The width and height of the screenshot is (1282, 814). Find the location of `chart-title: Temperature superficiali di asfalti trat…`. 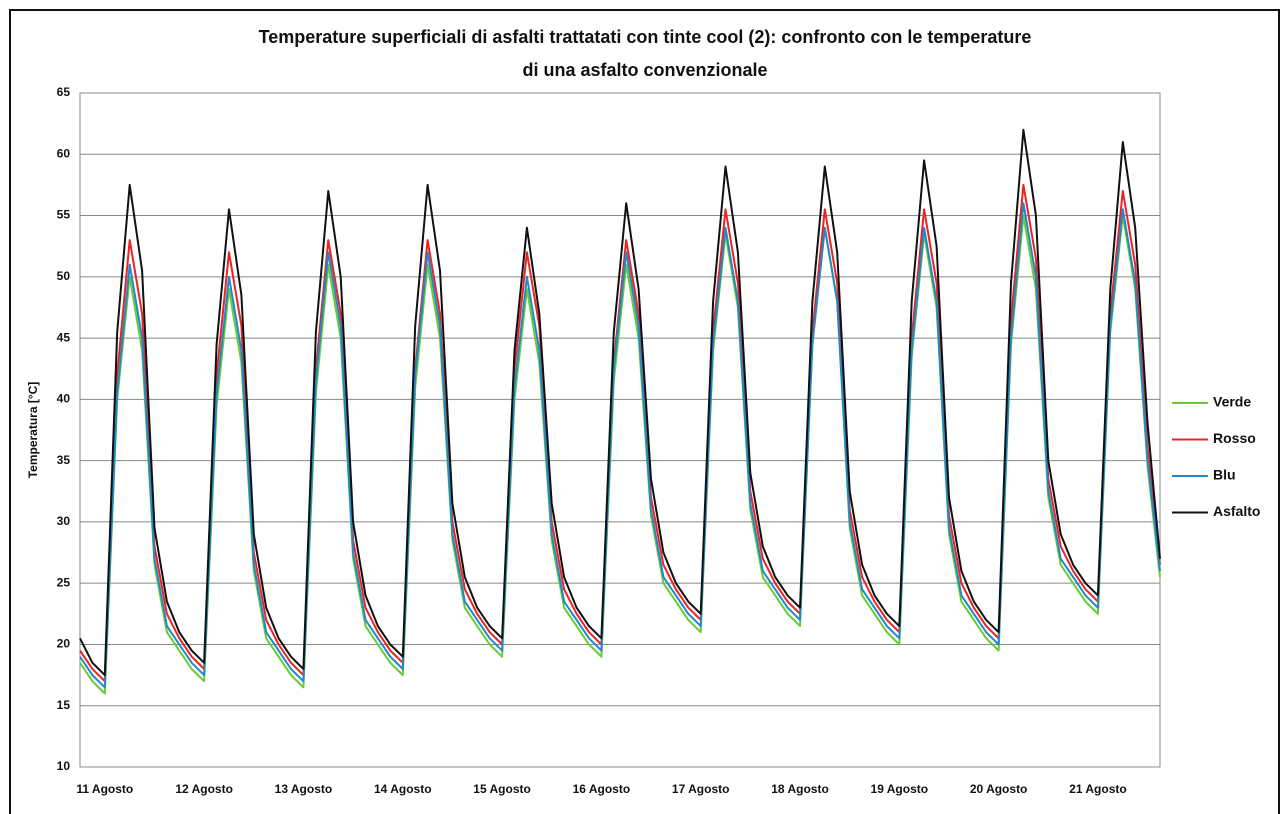

chart-title: Temperature superficiali di asfalti trat… is located at coordinates (645, 37).